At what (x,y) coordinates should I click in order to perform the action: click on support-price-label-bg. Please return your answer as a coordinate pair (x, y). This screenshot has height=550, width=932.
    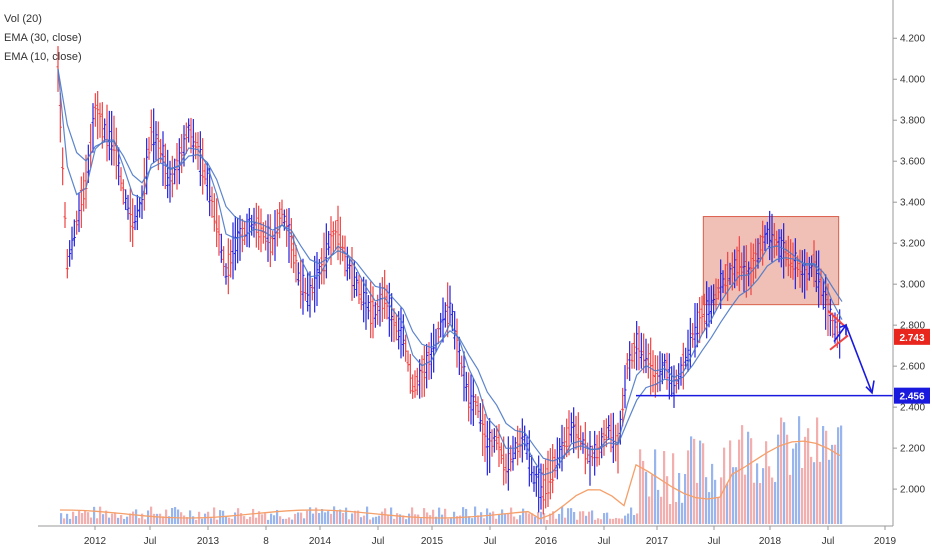
    Looking at the image, I should click on (912, 395).